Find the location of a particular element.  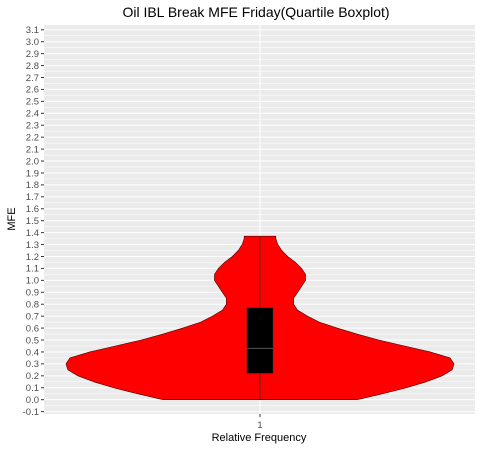

y-tick-label: 2.9 is located at coordinates (32, 54).